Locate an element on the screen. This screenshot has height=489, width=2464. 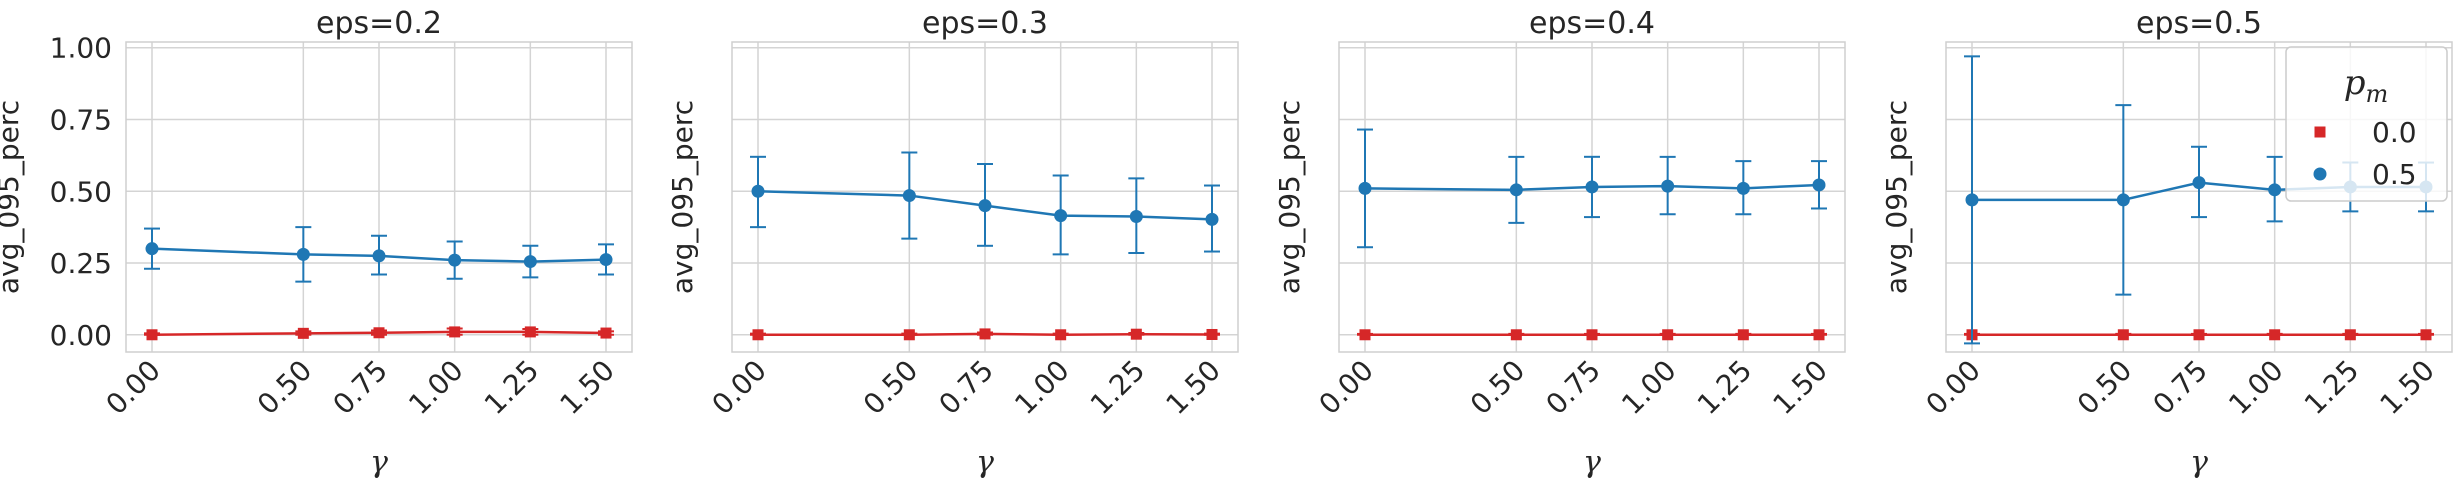
plot-frame is located at coordinates (1592, 197).